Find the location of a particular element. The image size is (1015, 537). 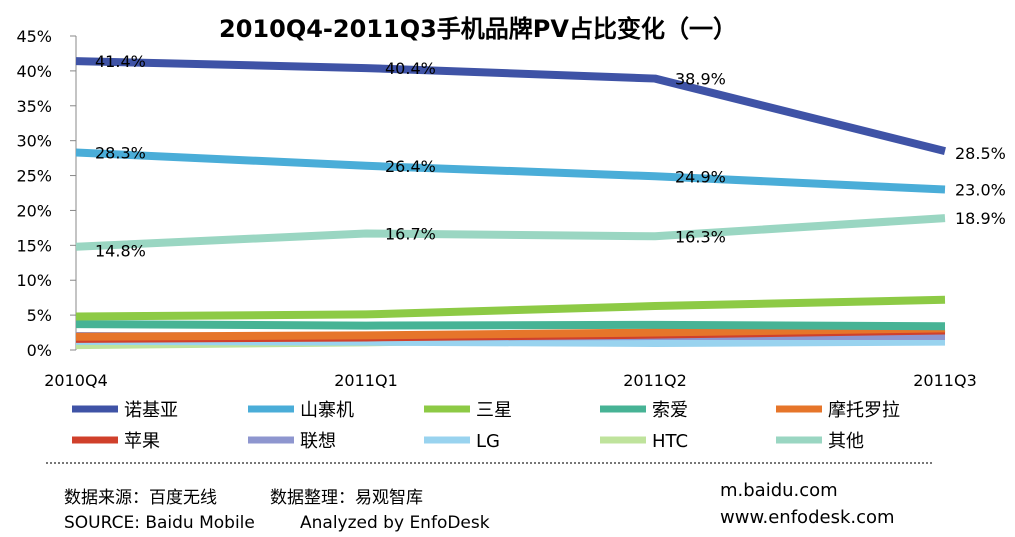

y-tick-label: 35% is located at coordinates (34, 106).